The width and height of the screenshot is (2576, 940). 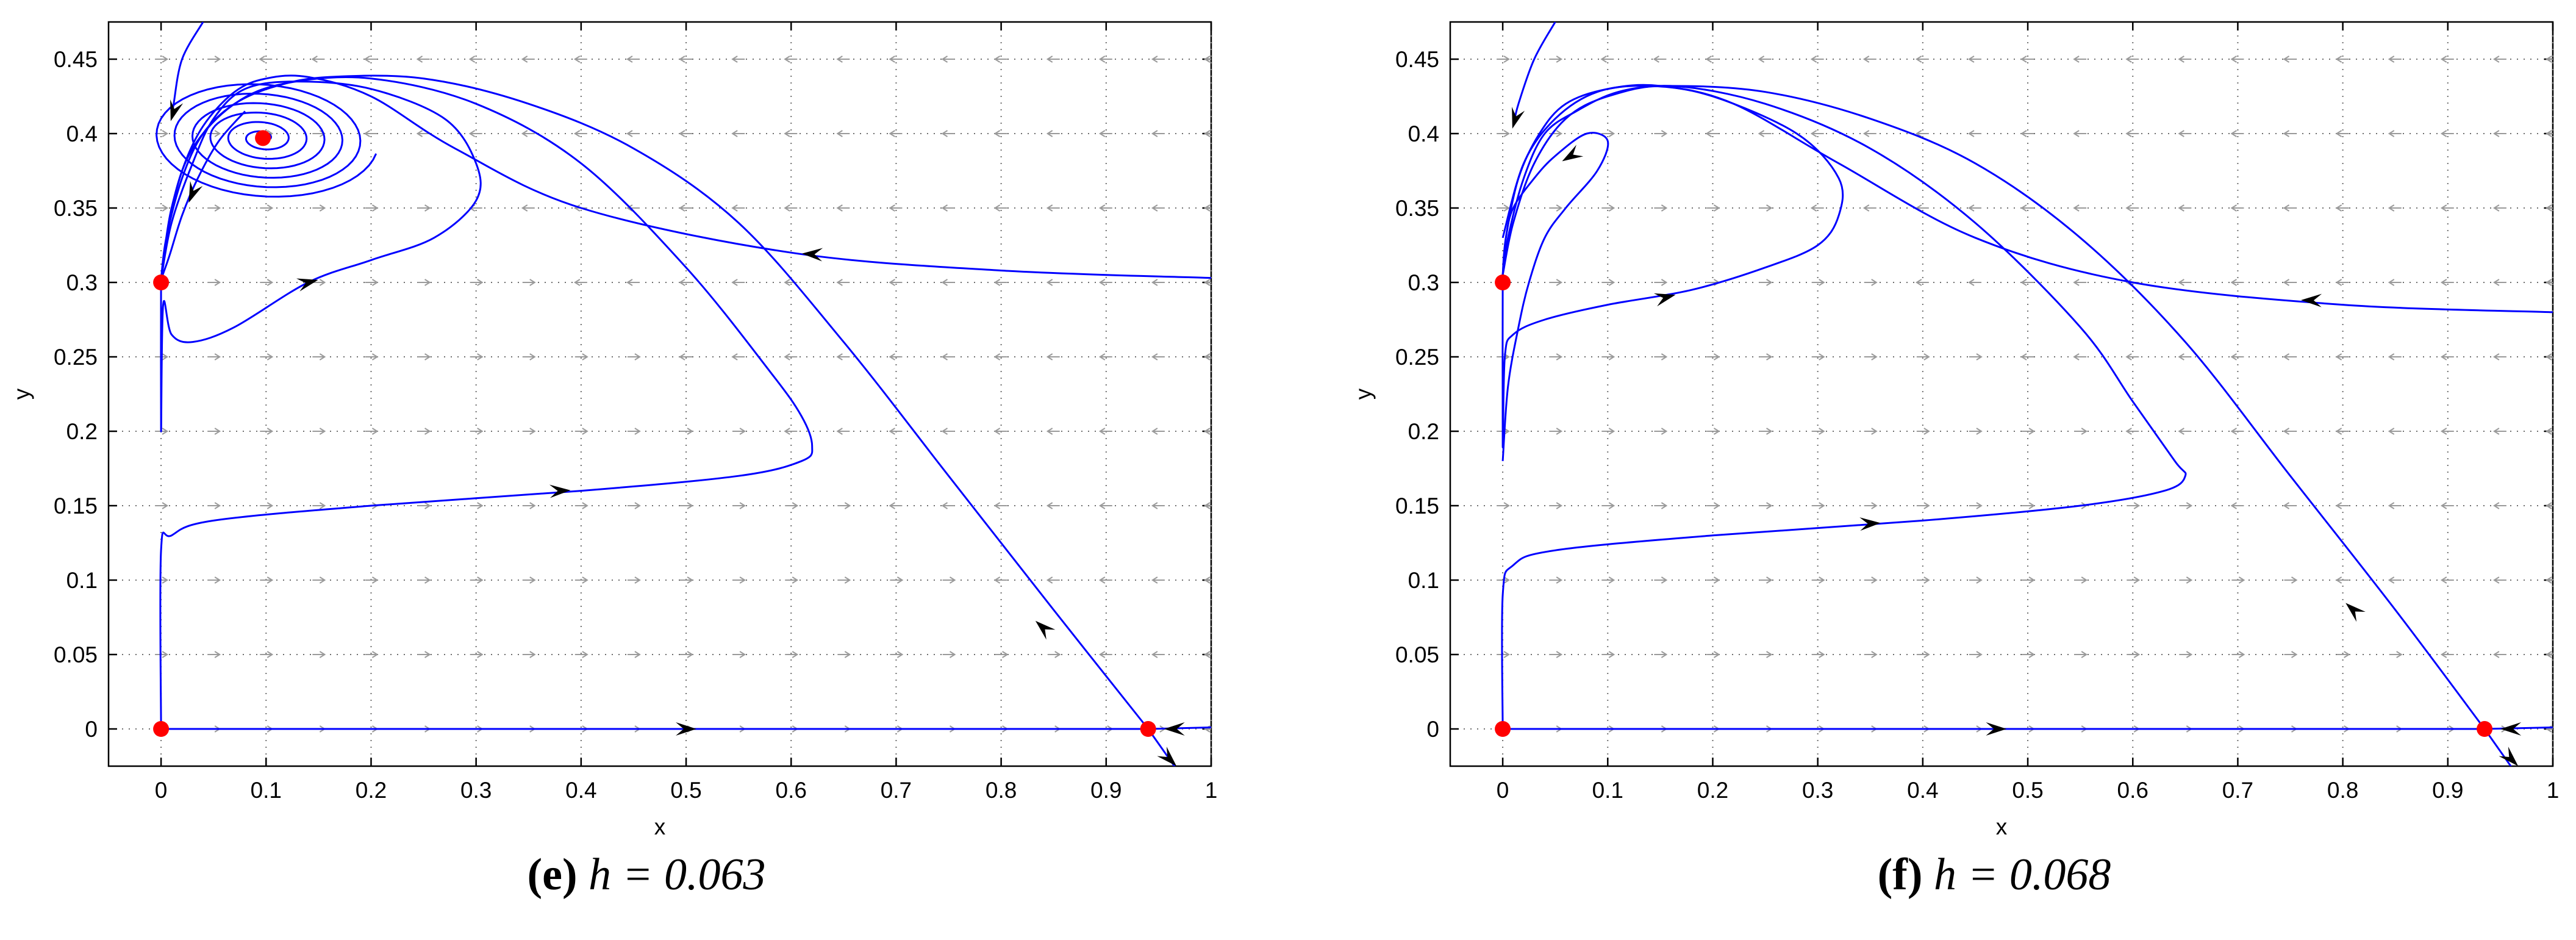 What do you see at coordinates (92, 729) in the screenshot?
I see `y-tick-label: 0` at bounding box center [92, 729].